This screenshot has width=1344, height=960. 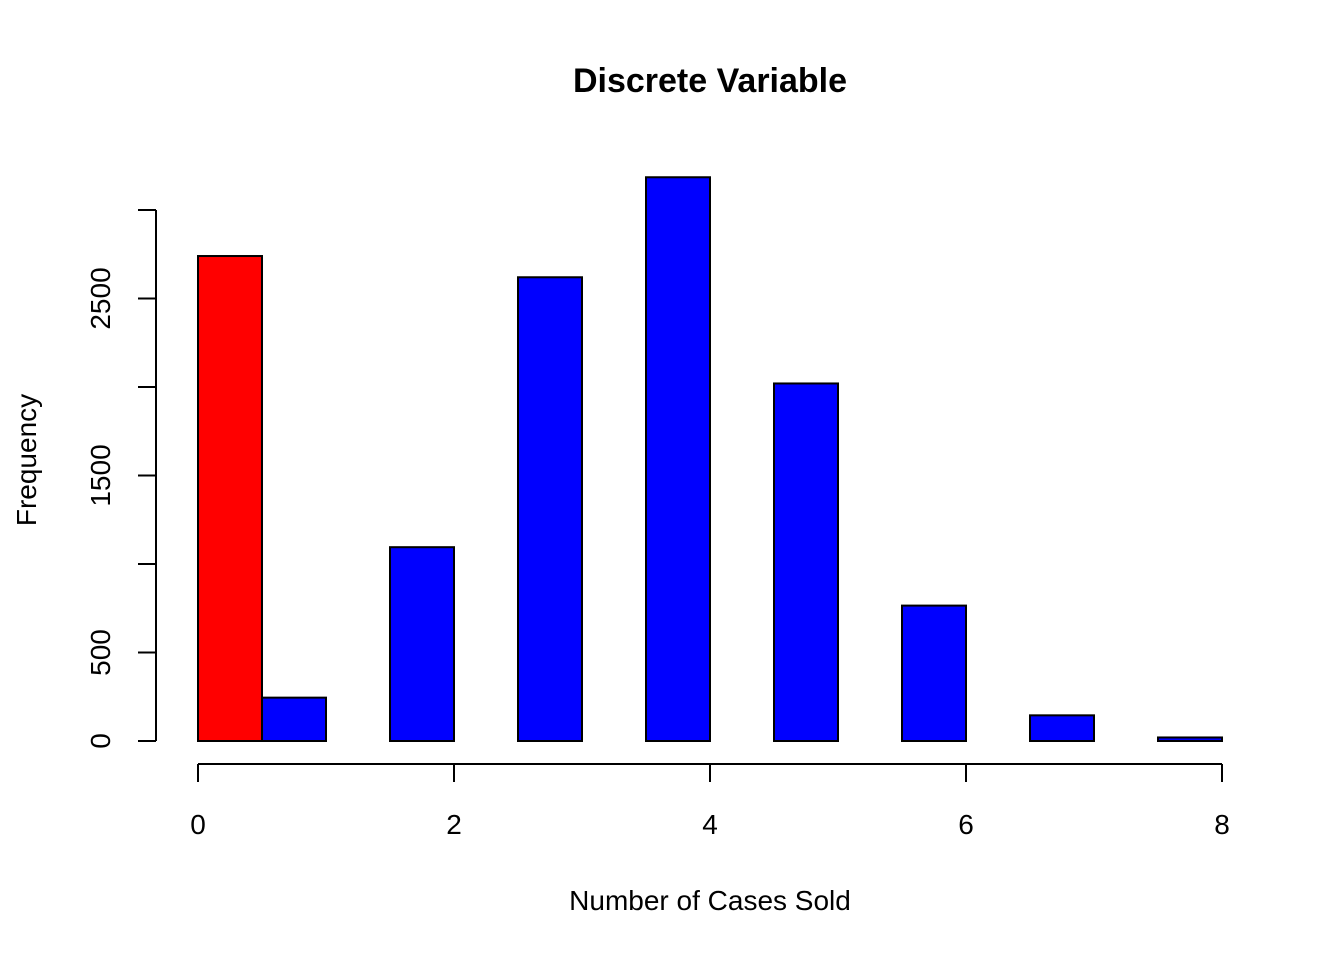 What do you see at coordinates (710, 900) in the screenshot?
I see `x-axis-label: Number of Cases Sold` at bounding box center [710, 900].